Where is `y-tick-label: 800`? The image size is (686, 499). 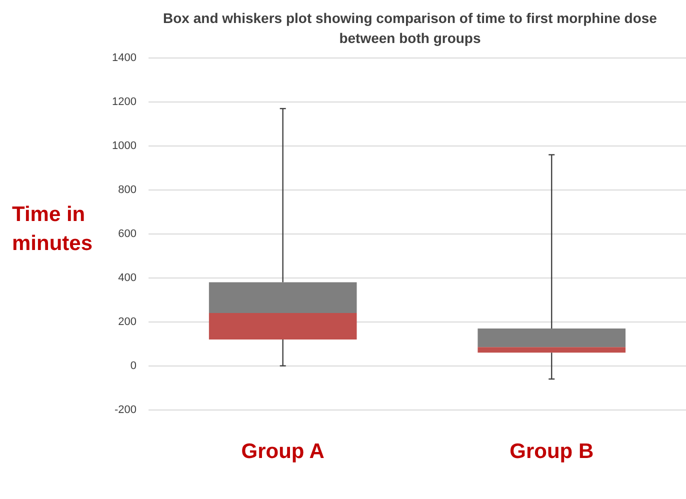 y-tick-label: 800 is located at coordinates (127, 190).